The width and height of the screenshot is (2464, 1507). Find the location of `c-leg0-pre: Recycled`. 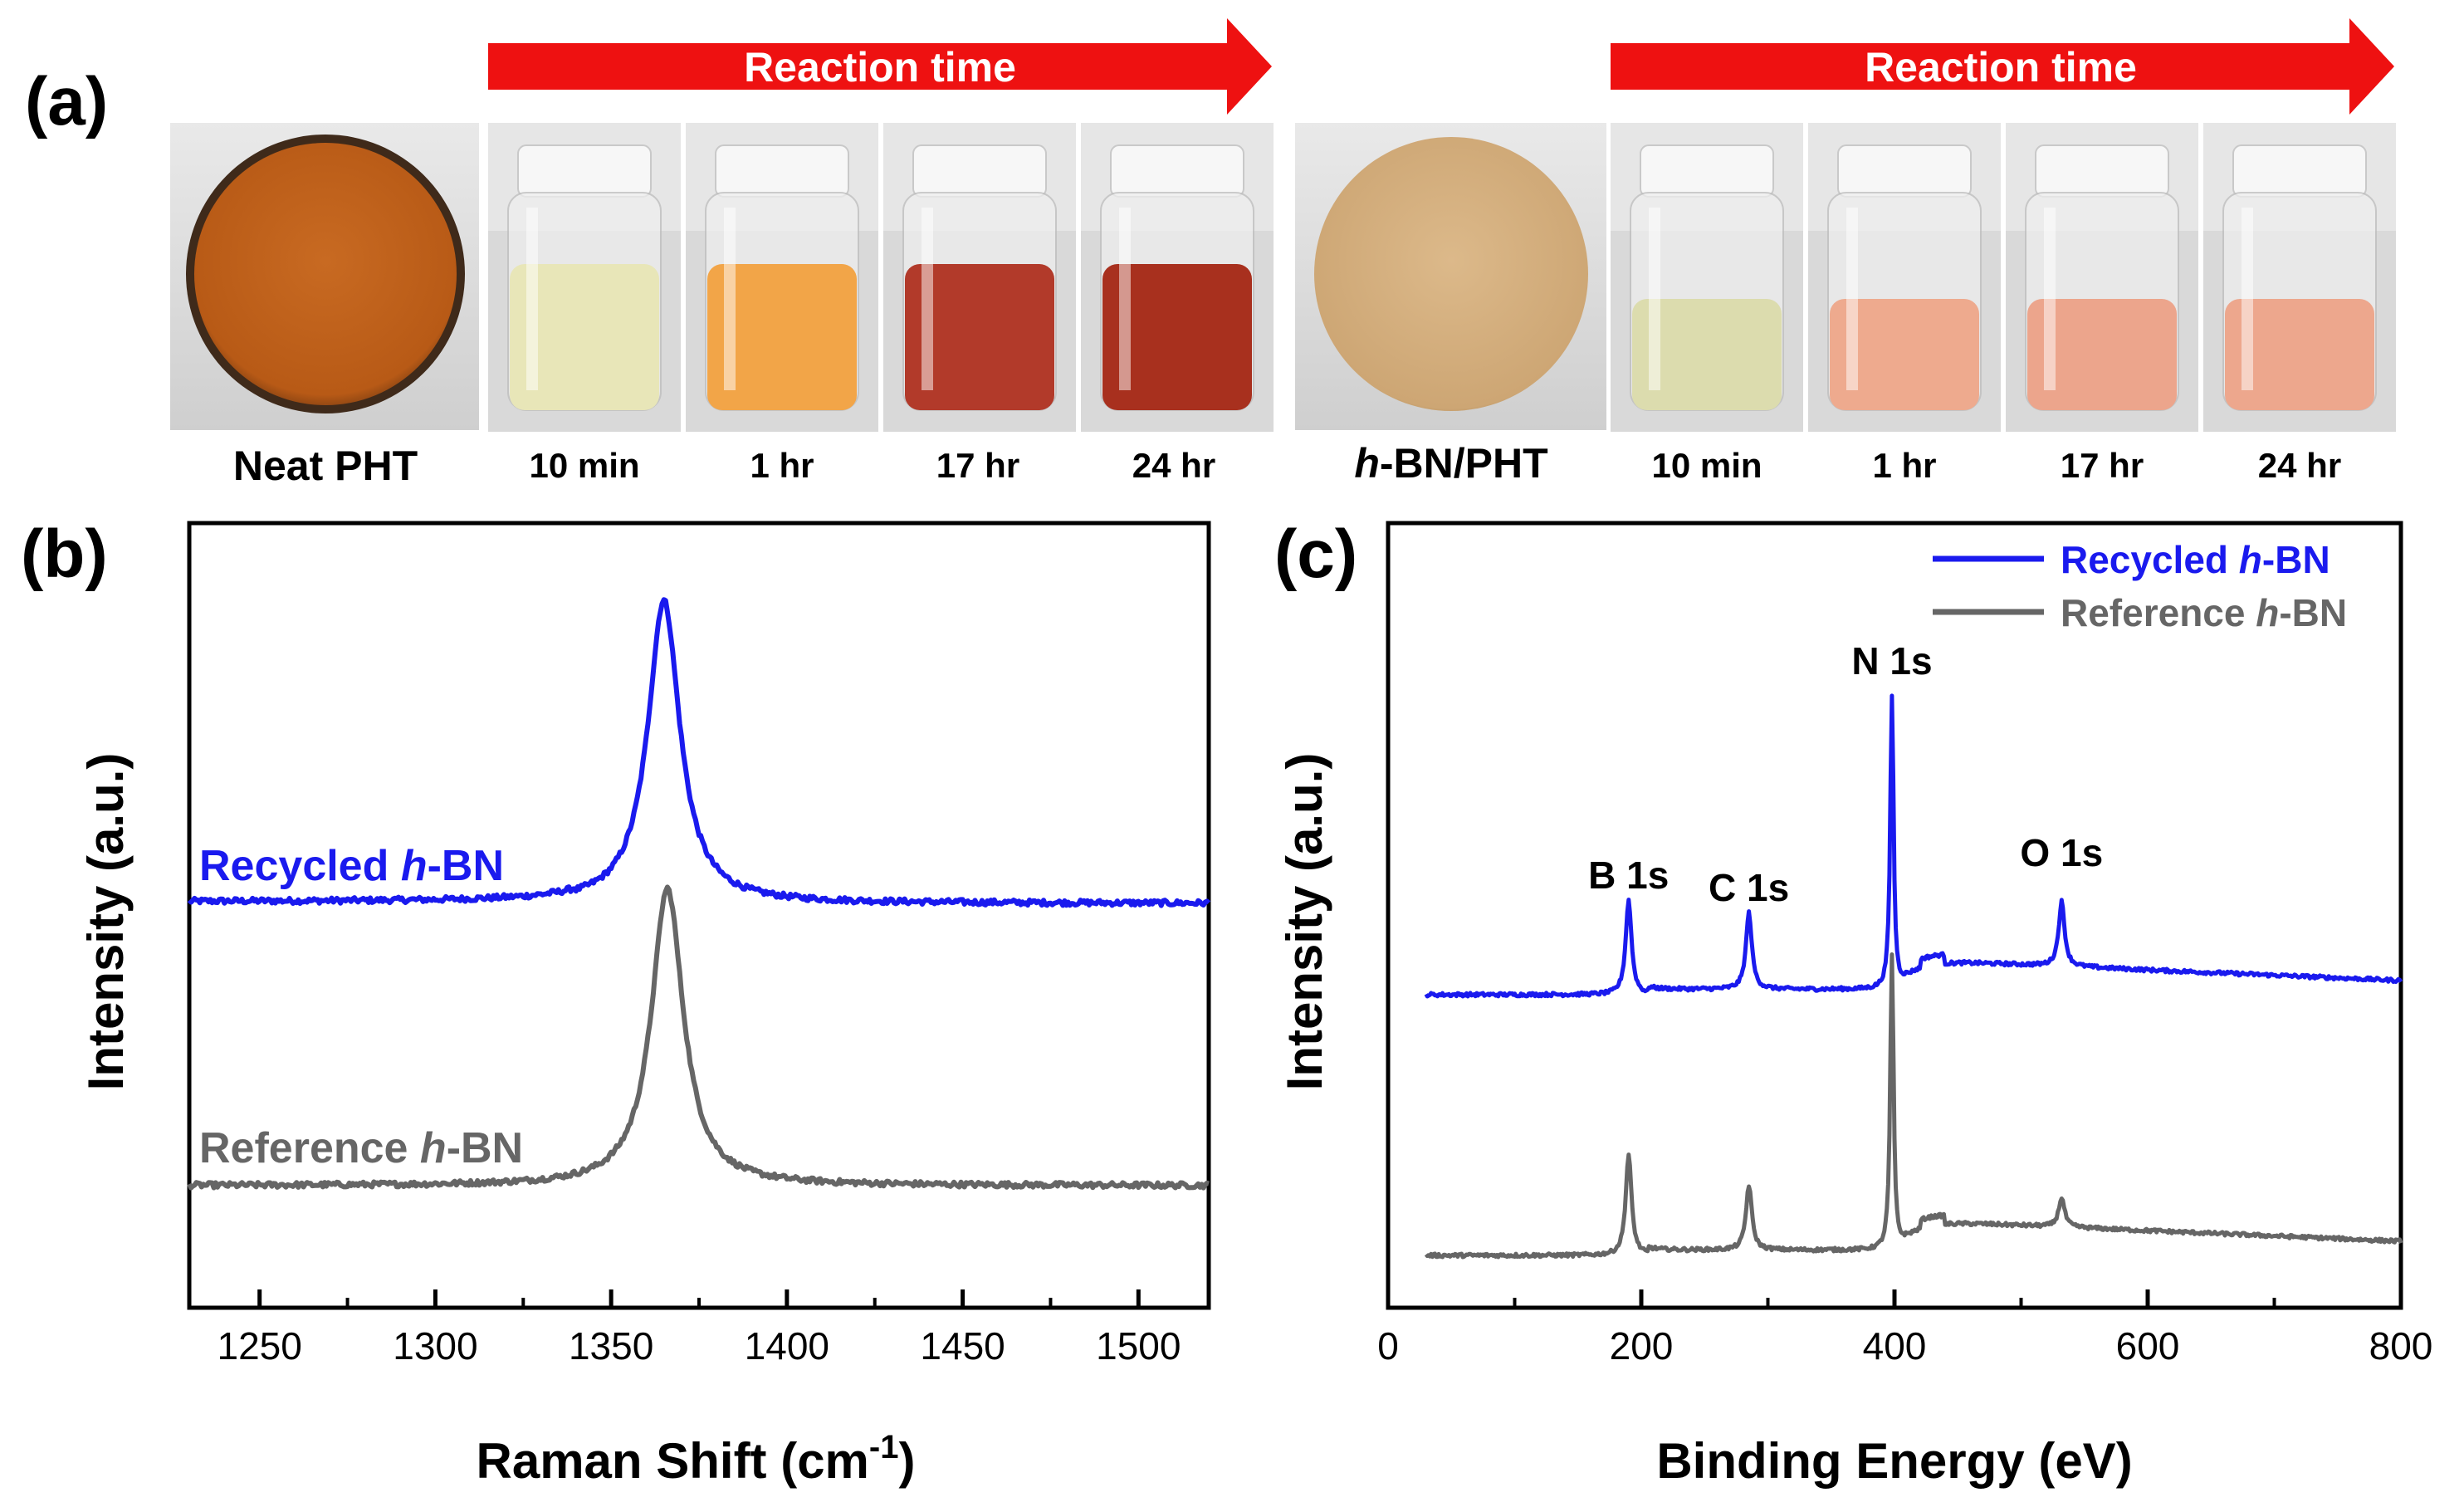

c-leg0-pre: Recycled is located at coordinates (2150, 559).